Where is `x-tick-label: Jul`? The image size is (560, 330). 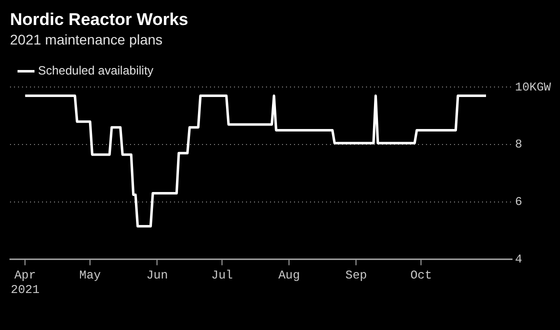
x-tick-label: Jul is located at coordinates (222, 275).